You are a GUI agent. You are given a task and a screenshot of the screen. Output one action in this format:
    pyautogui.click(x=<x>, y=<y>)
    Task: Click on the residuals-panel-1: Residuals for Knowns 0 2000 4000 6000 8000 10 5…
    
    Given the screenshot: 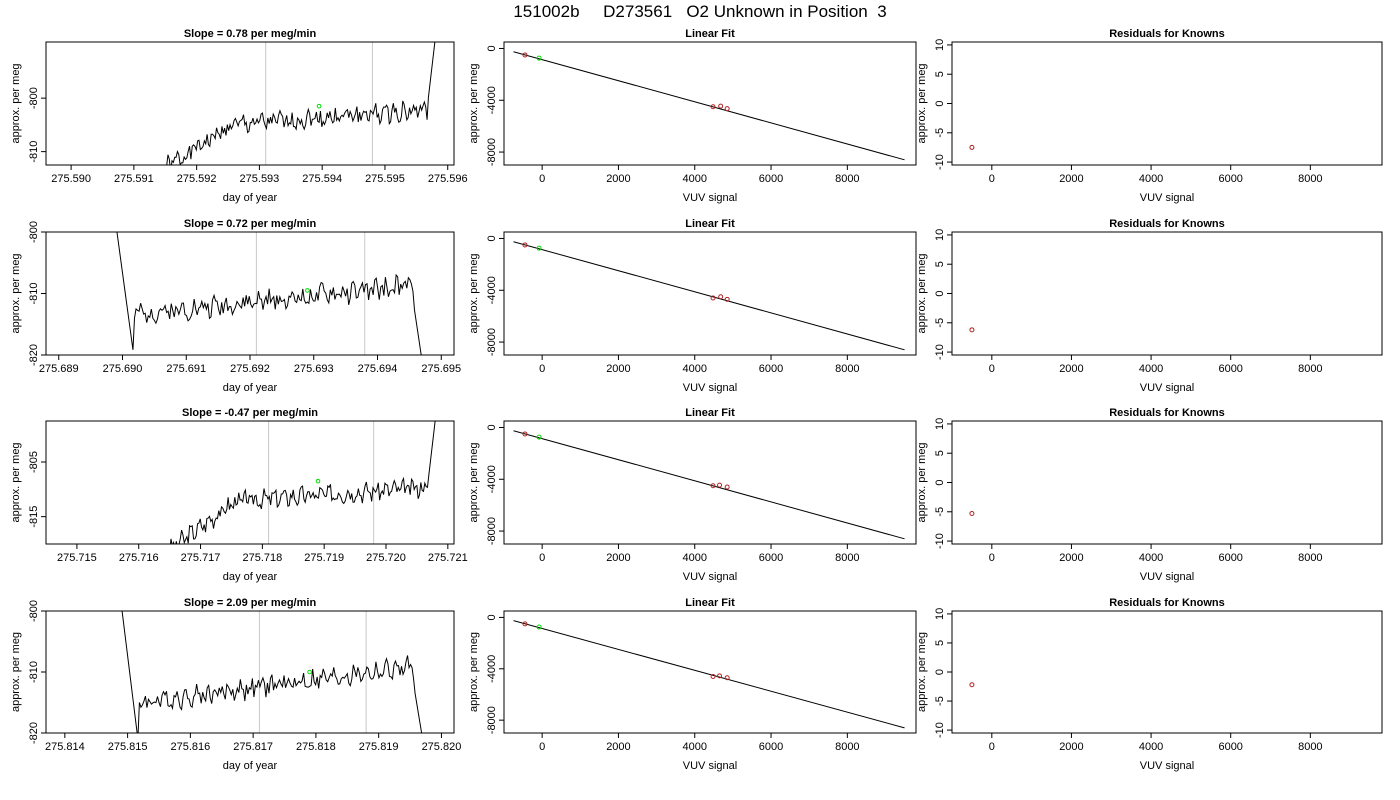 What is the action you would take?
    pyautogui.click(x=1149, y=116)
    